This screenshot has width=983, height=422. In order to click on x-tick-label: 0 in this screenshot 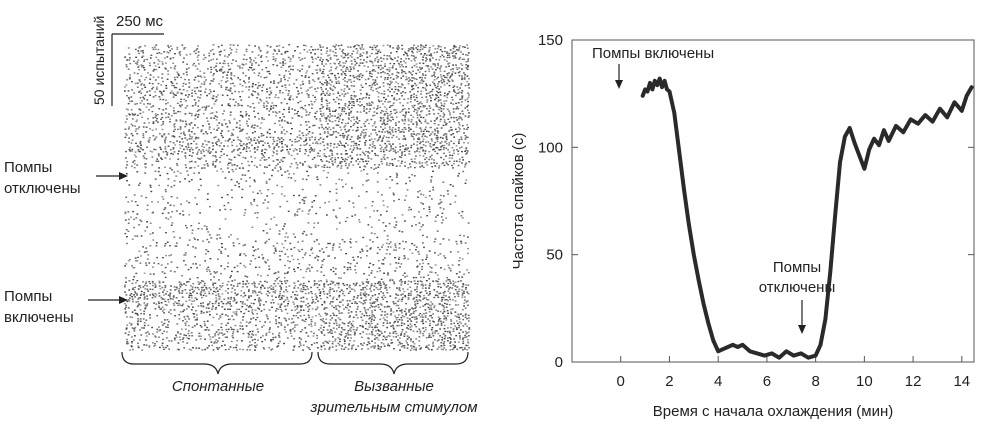, I will do `click(621, 381)`.